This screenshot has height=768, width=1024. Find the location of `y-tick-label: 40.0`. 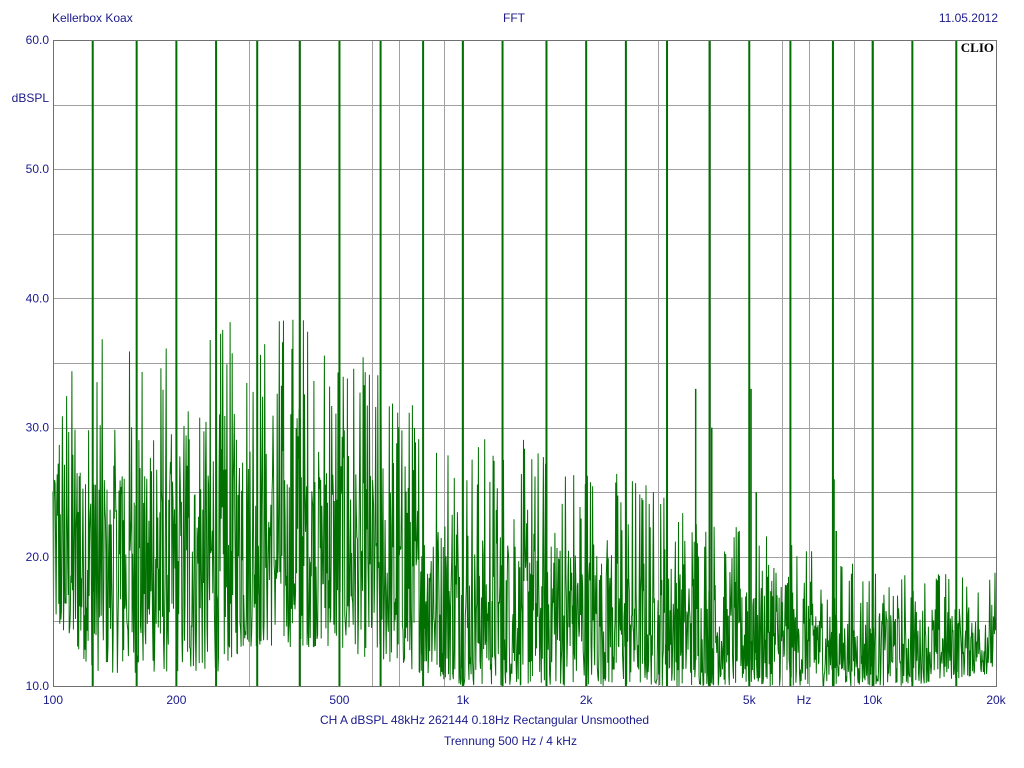

y-tick-label: 40.0 is located at coordinates (38, 298).